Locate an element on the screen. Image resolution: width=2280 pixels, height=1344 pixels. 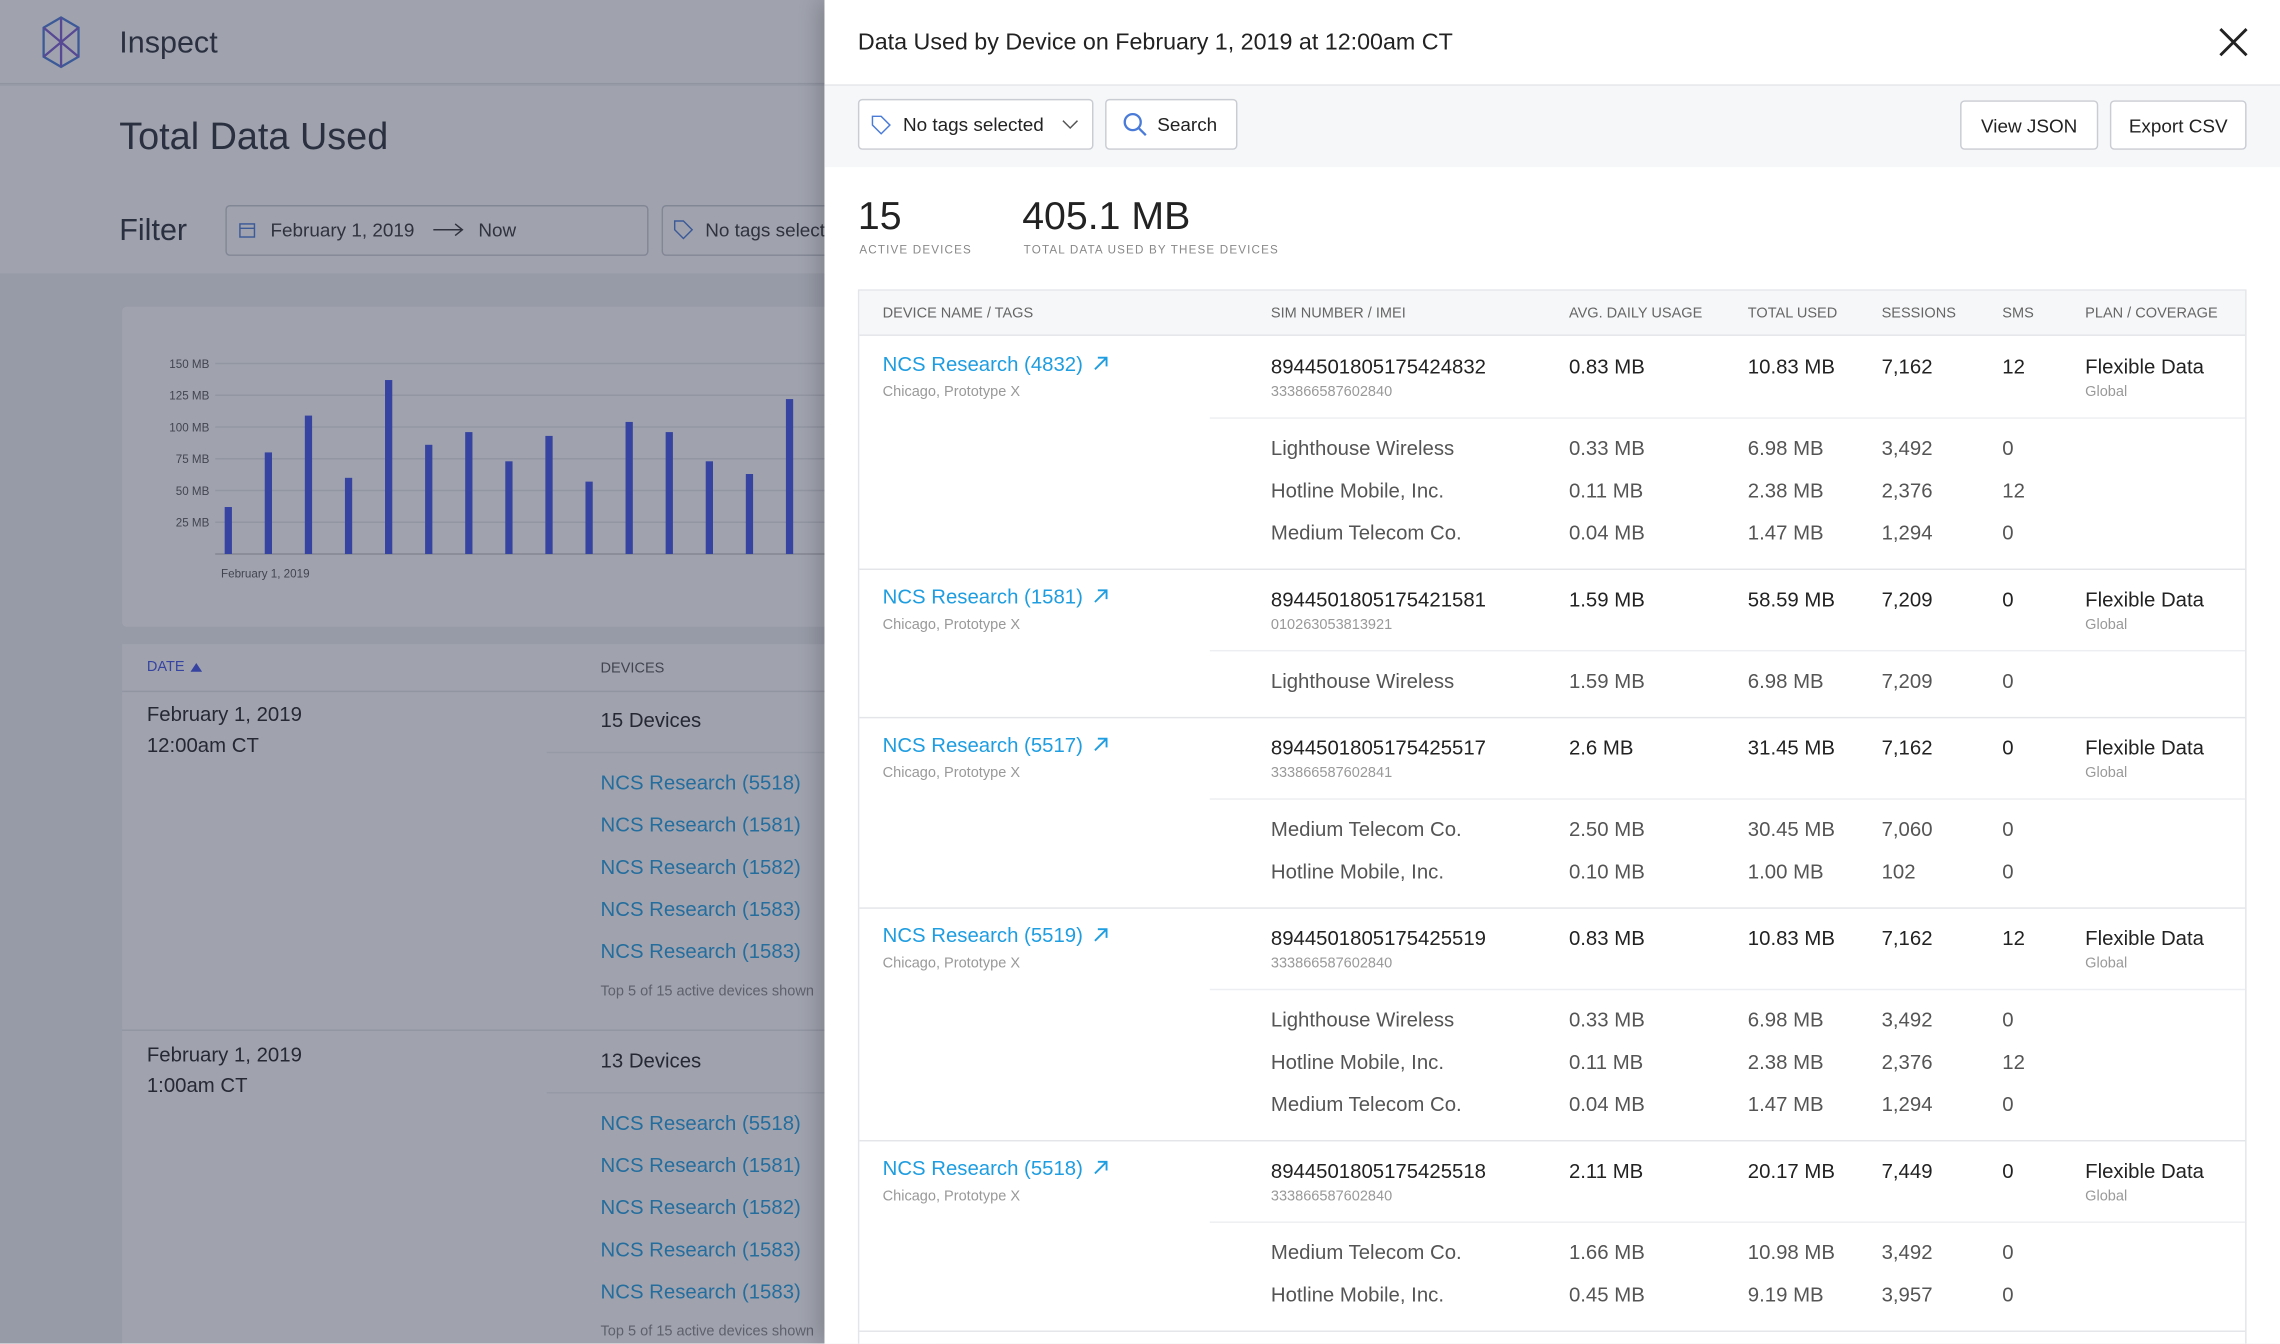
column-header: SESSIONS is located at coordinates (1918, 314).